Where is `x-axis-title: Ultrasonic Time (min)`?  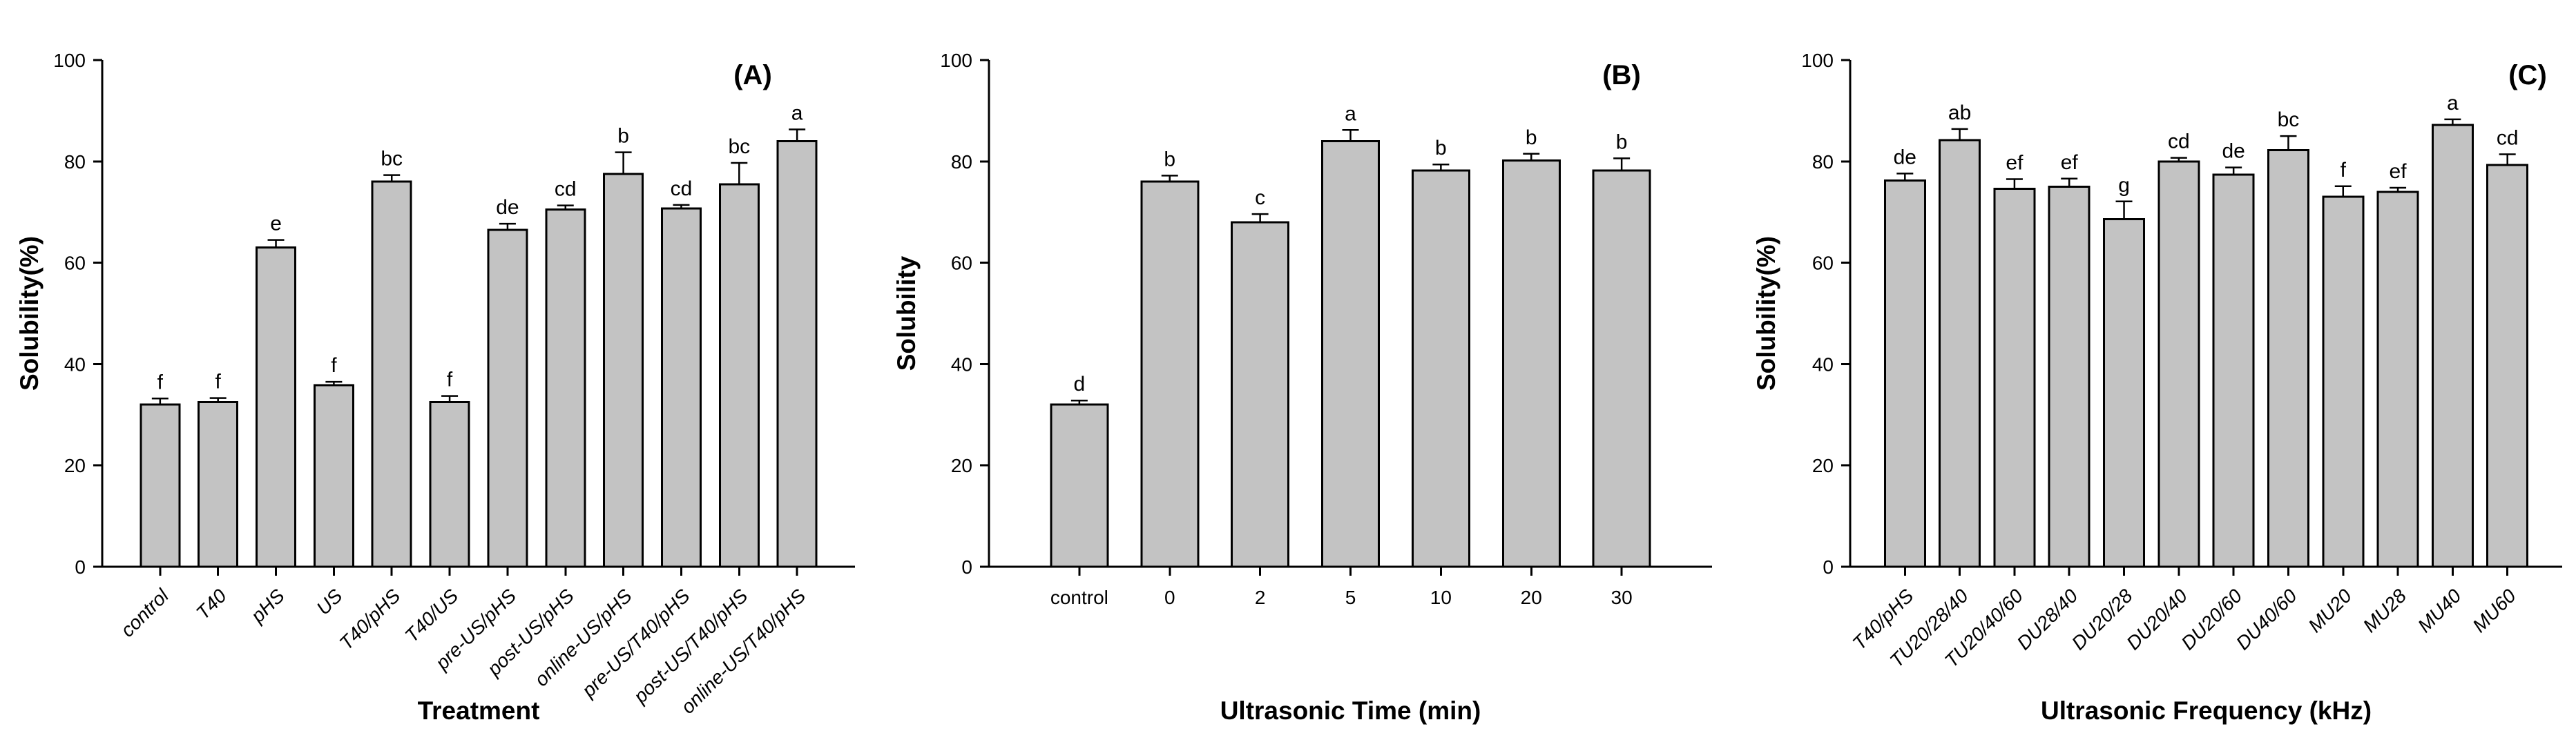 x-axis-title: Ultrasonic Time (min) is located at coordinates (1350, 711).